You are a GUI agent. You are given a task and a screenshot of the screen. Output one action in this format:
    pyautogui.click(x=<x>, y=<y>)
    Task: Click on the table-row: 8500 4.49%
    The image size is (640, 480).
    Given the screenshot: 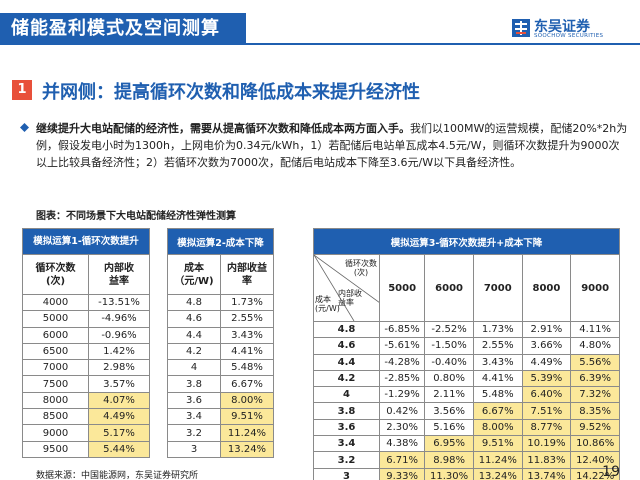 What is the action you would take?
    pyautogui.click(x=85, y=417)
    